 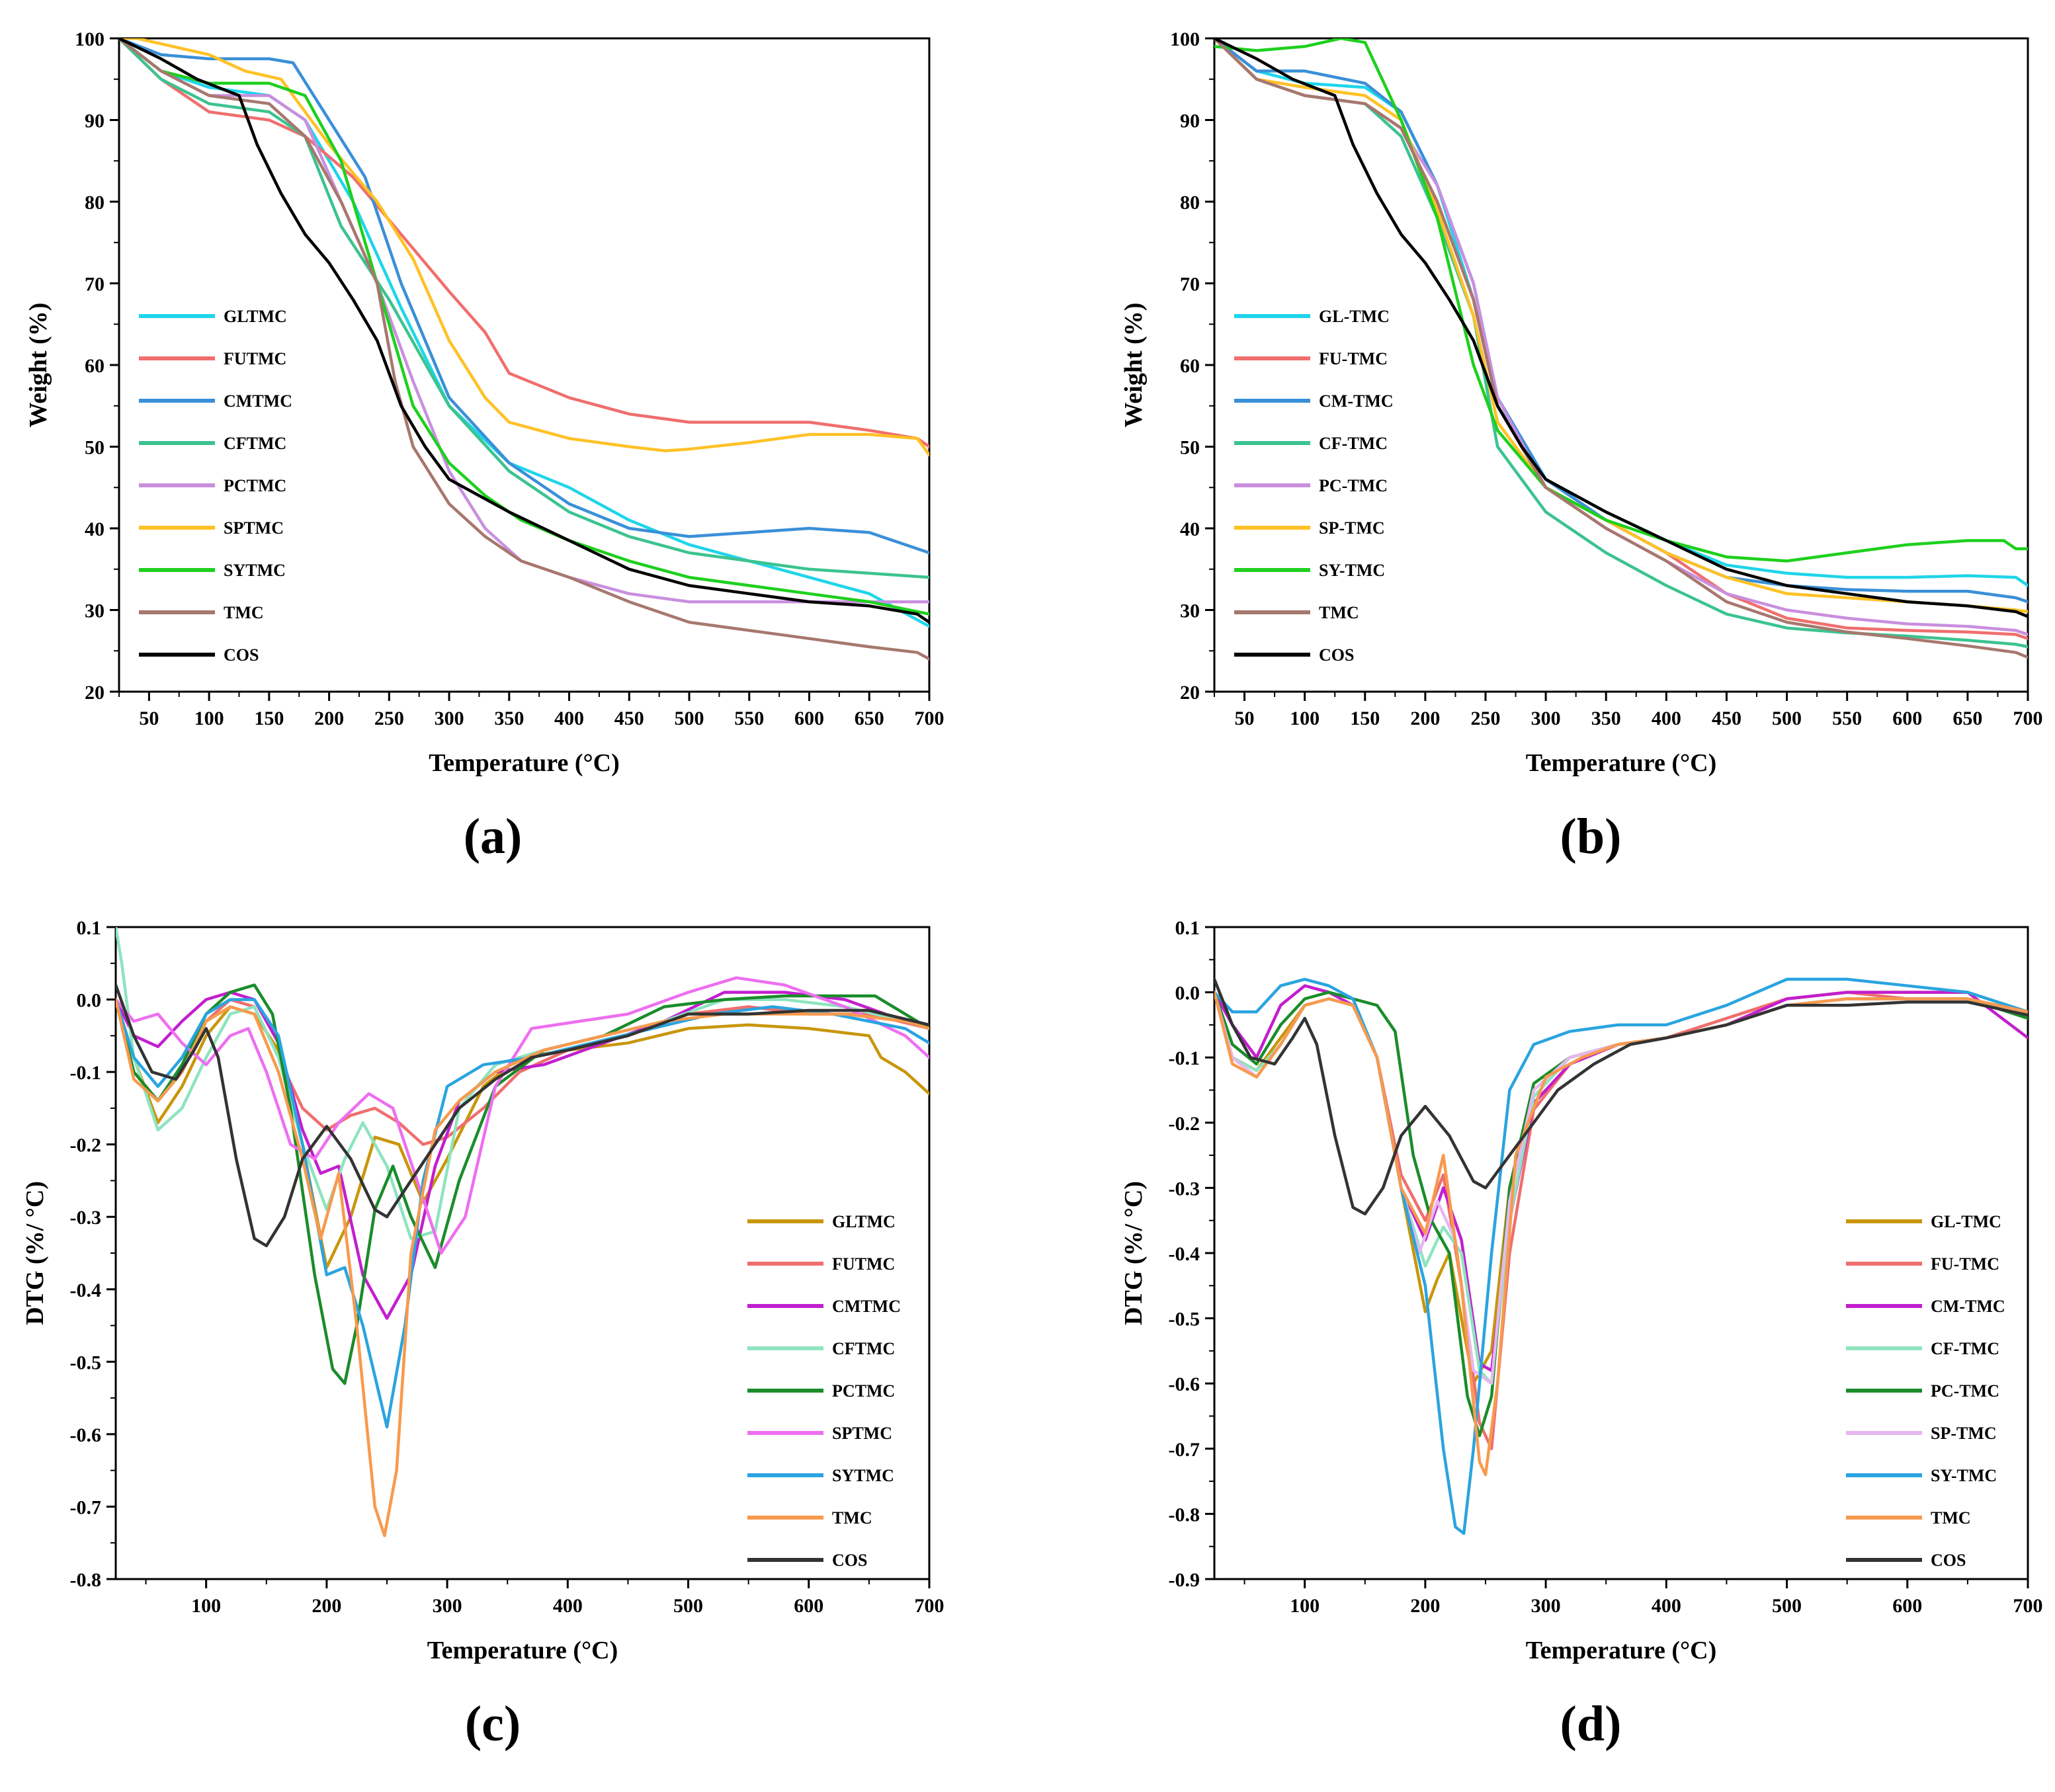 What do you see at coordinates (254, 528) in the screenshot?
I see `legend-label: SPTMC` at bounding box center [254, 528].